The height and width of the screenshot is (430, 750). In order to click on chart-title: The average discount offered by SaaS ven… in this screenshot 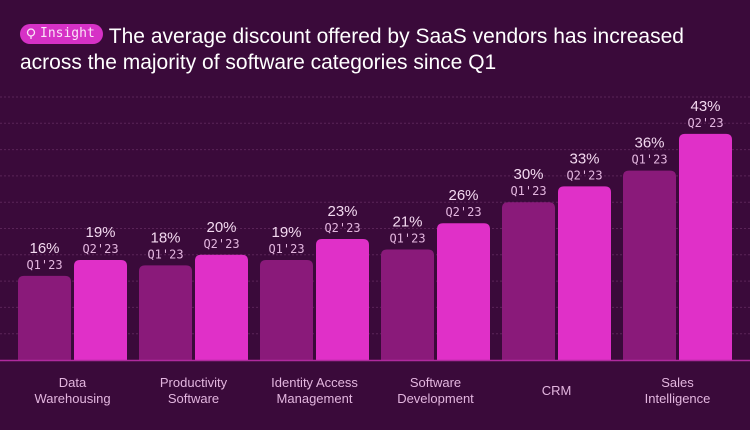, I will do `click(352, 49)`.